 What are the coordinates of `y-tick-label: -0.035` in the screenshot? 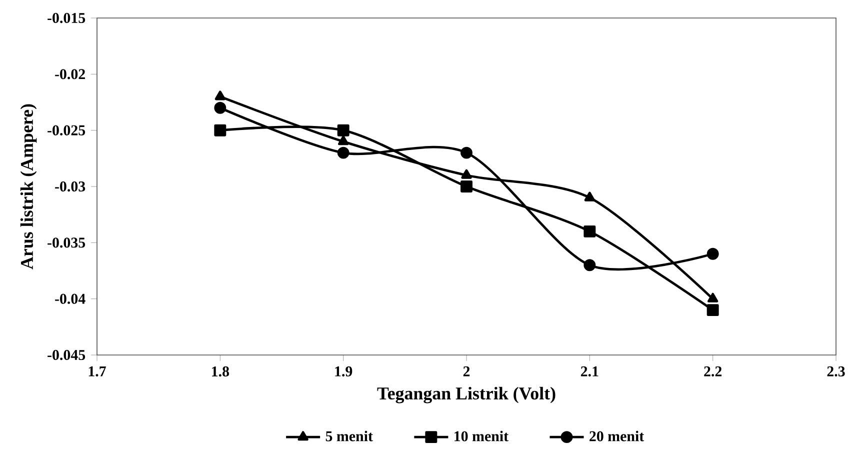 It's located at (67, 243).